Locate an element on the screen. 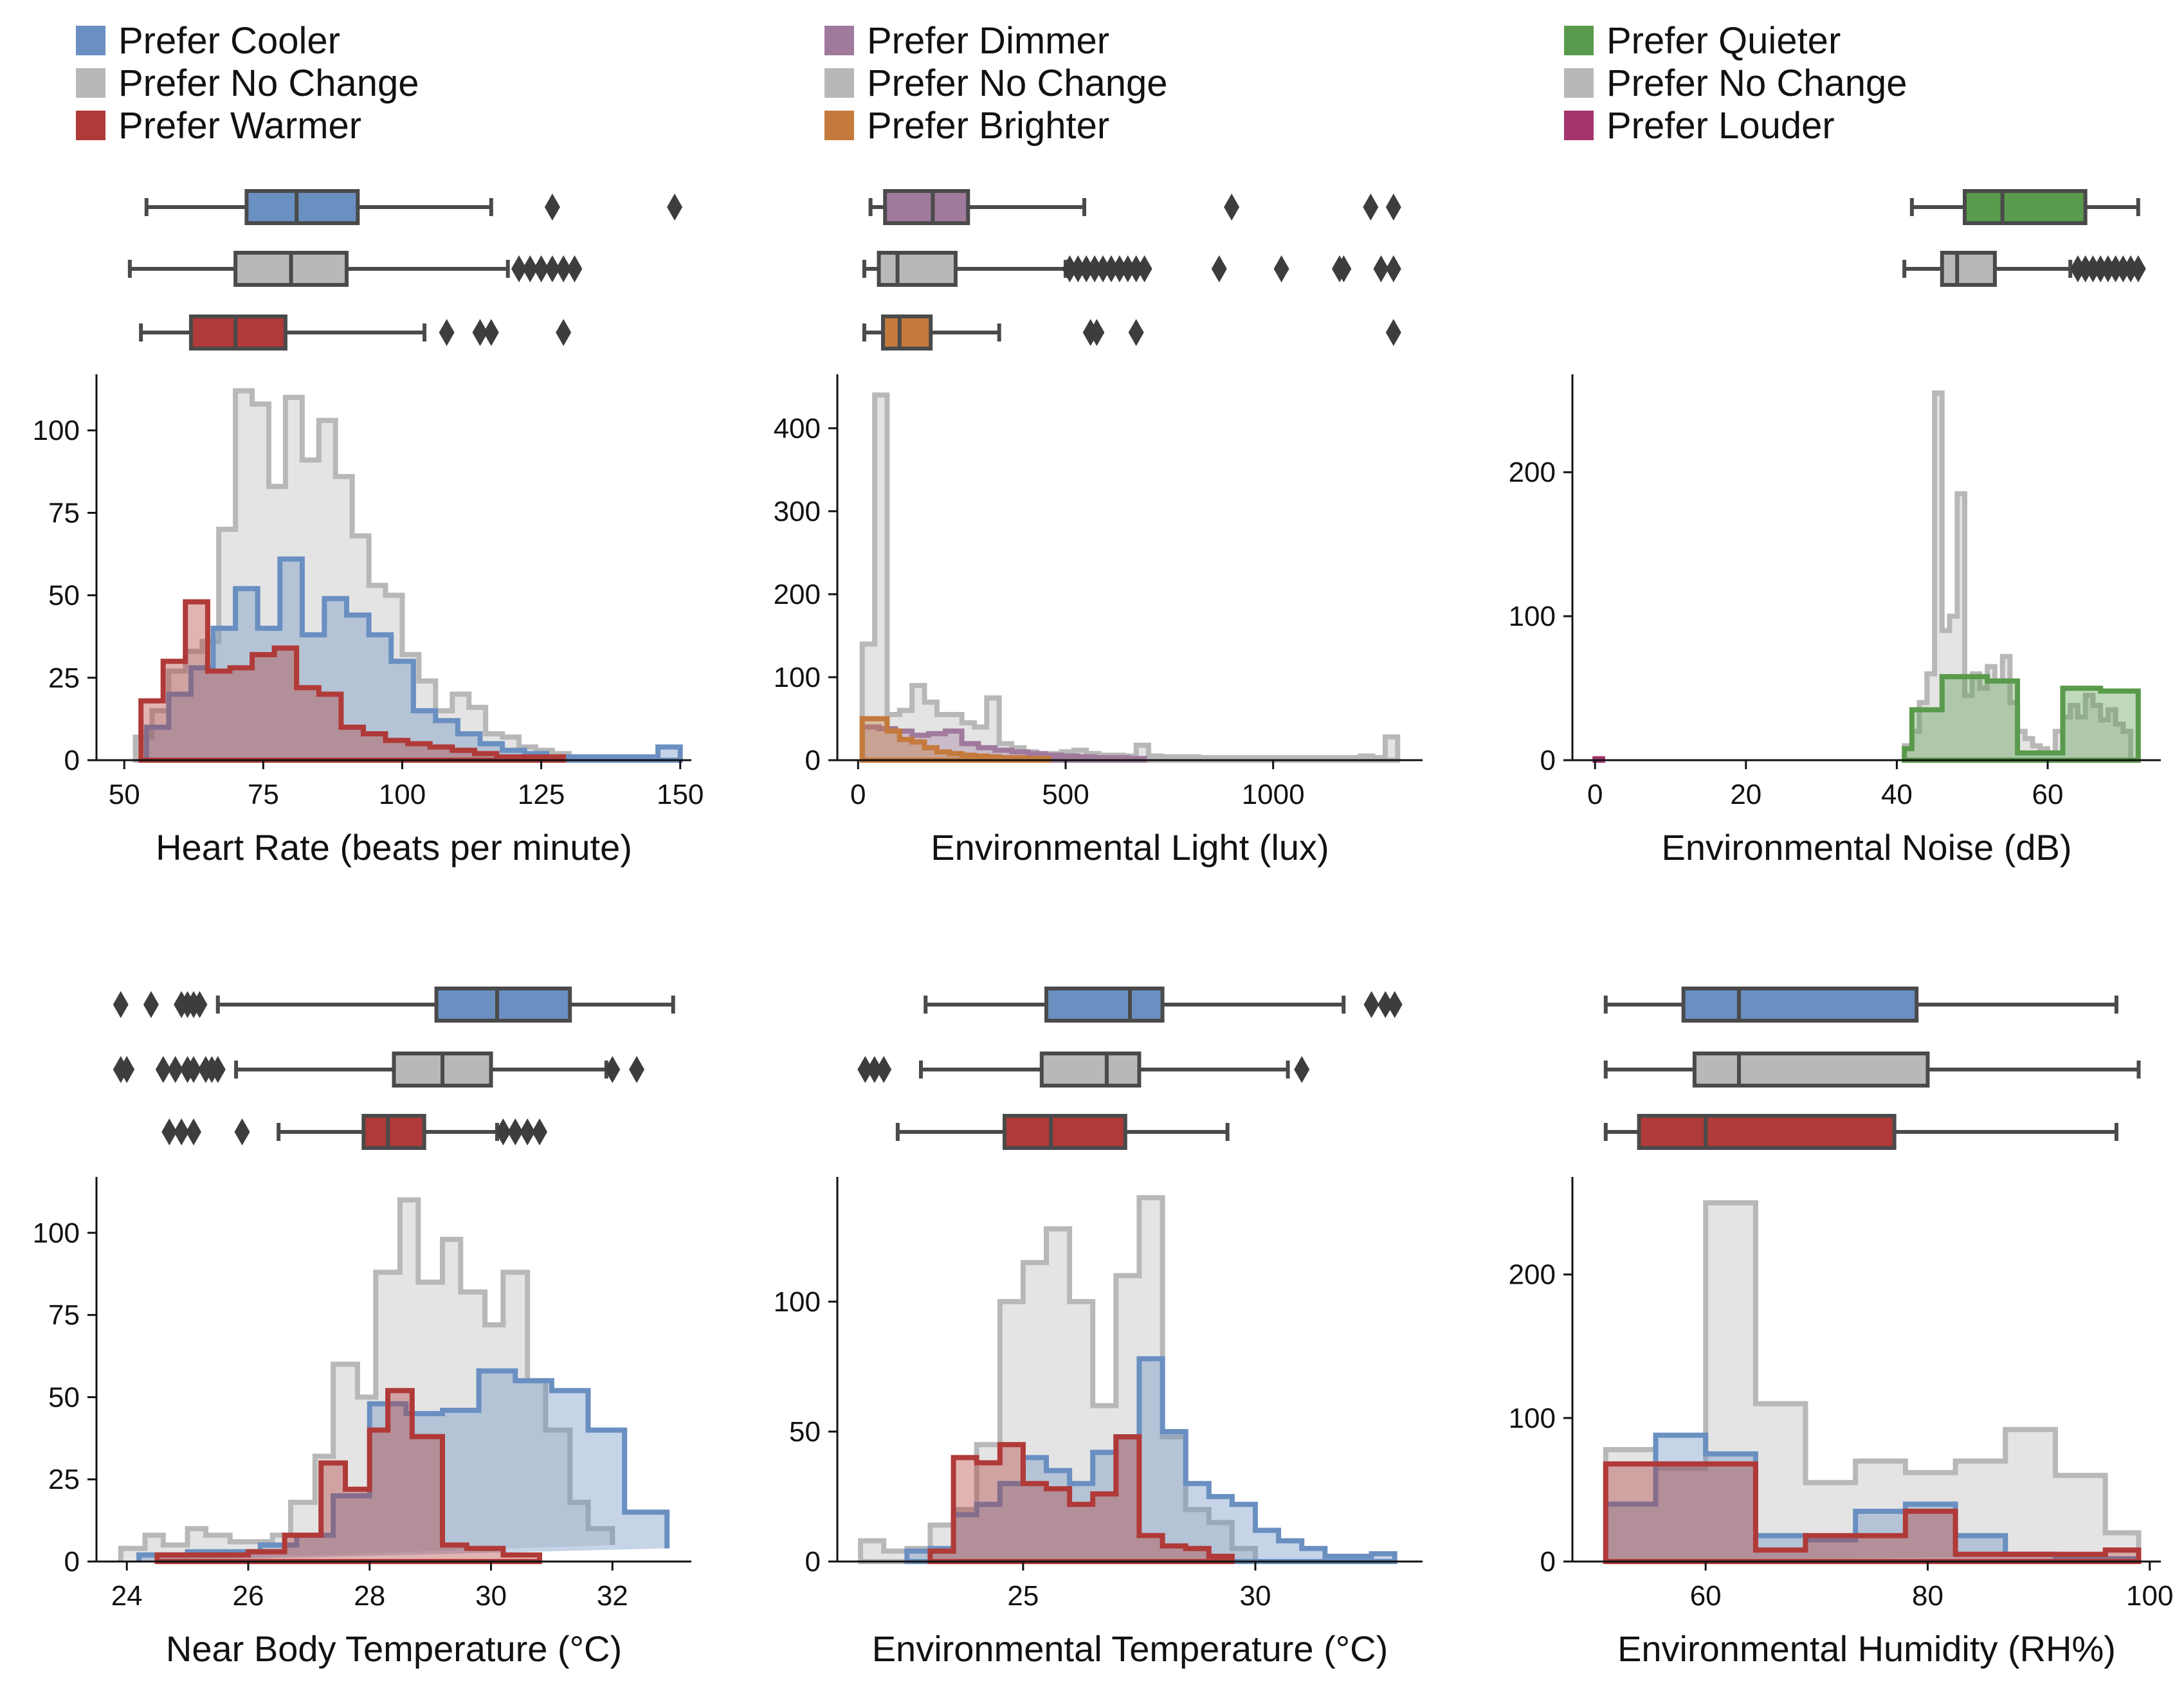  legend-item-prefer-brighter: Prefer Brighter is located at coordinates (996, 125).